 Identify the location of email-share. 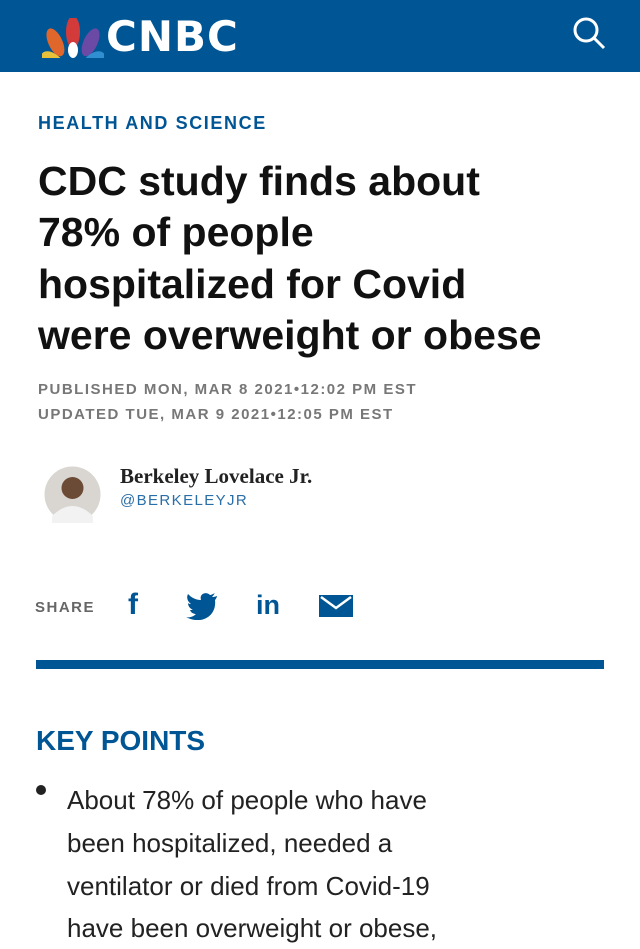
(336, 607).